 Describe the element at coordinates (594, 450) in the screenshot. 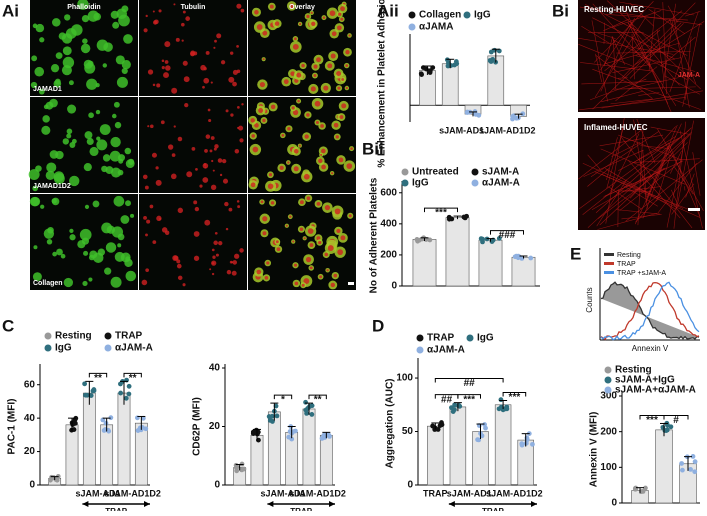

I see `y-axis-label: Annexin V (MFI)` at that location.